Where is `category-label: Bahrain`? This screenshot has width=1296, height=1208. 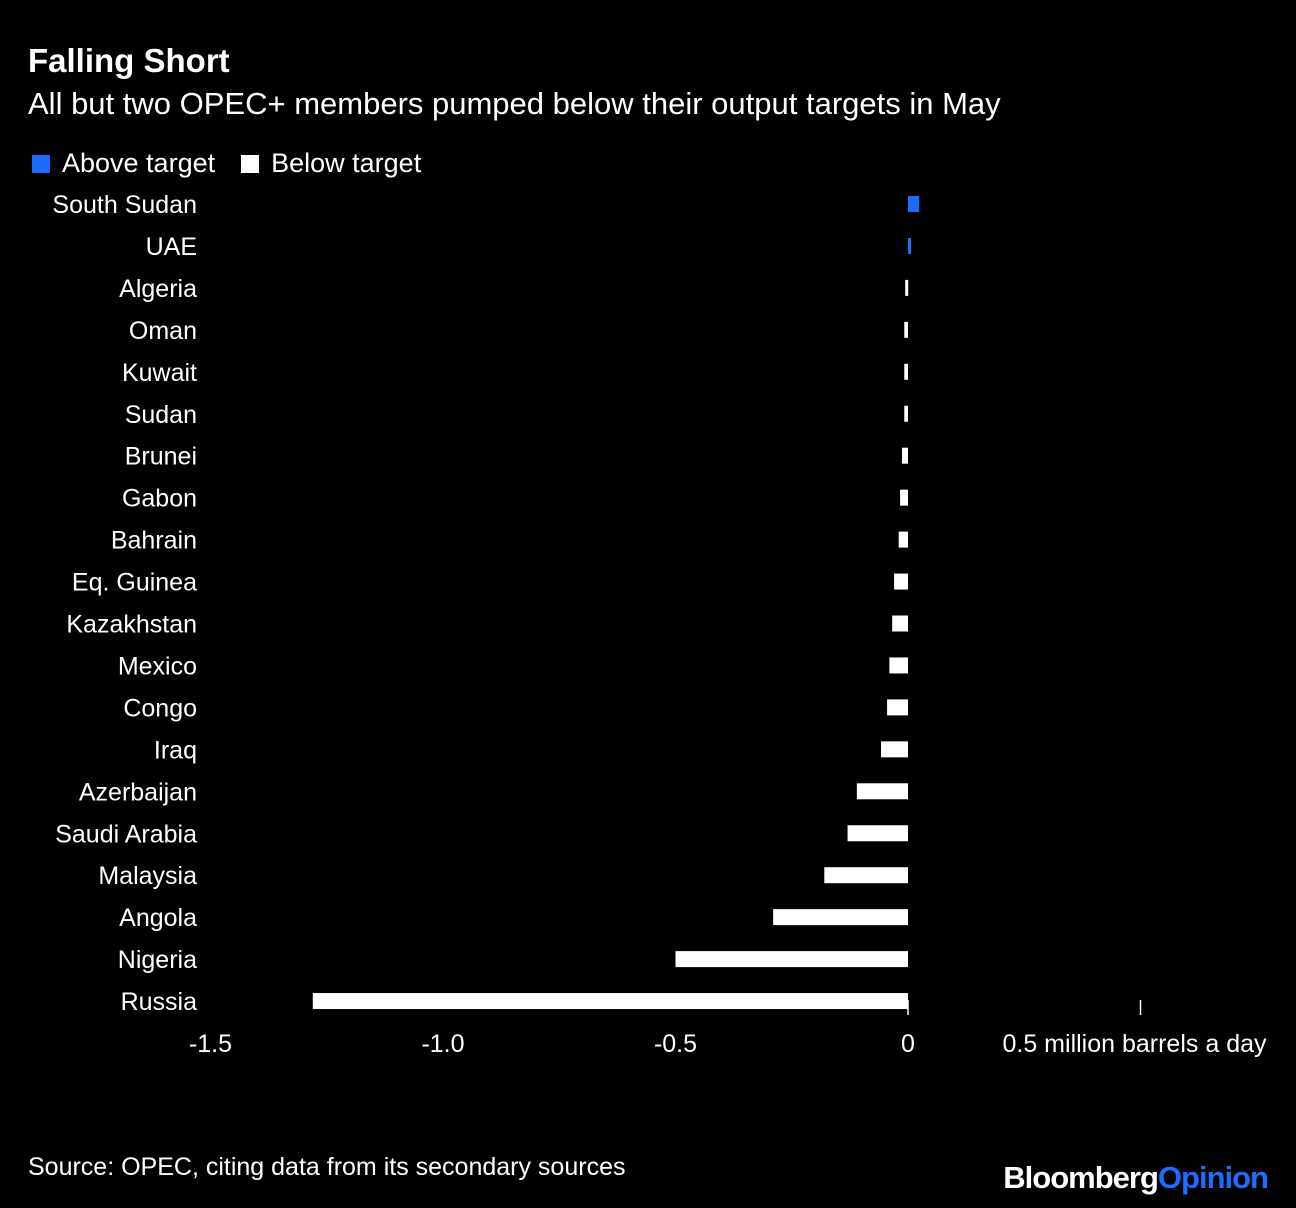
category-label: Bahrain is located at coordinates (154, 541).